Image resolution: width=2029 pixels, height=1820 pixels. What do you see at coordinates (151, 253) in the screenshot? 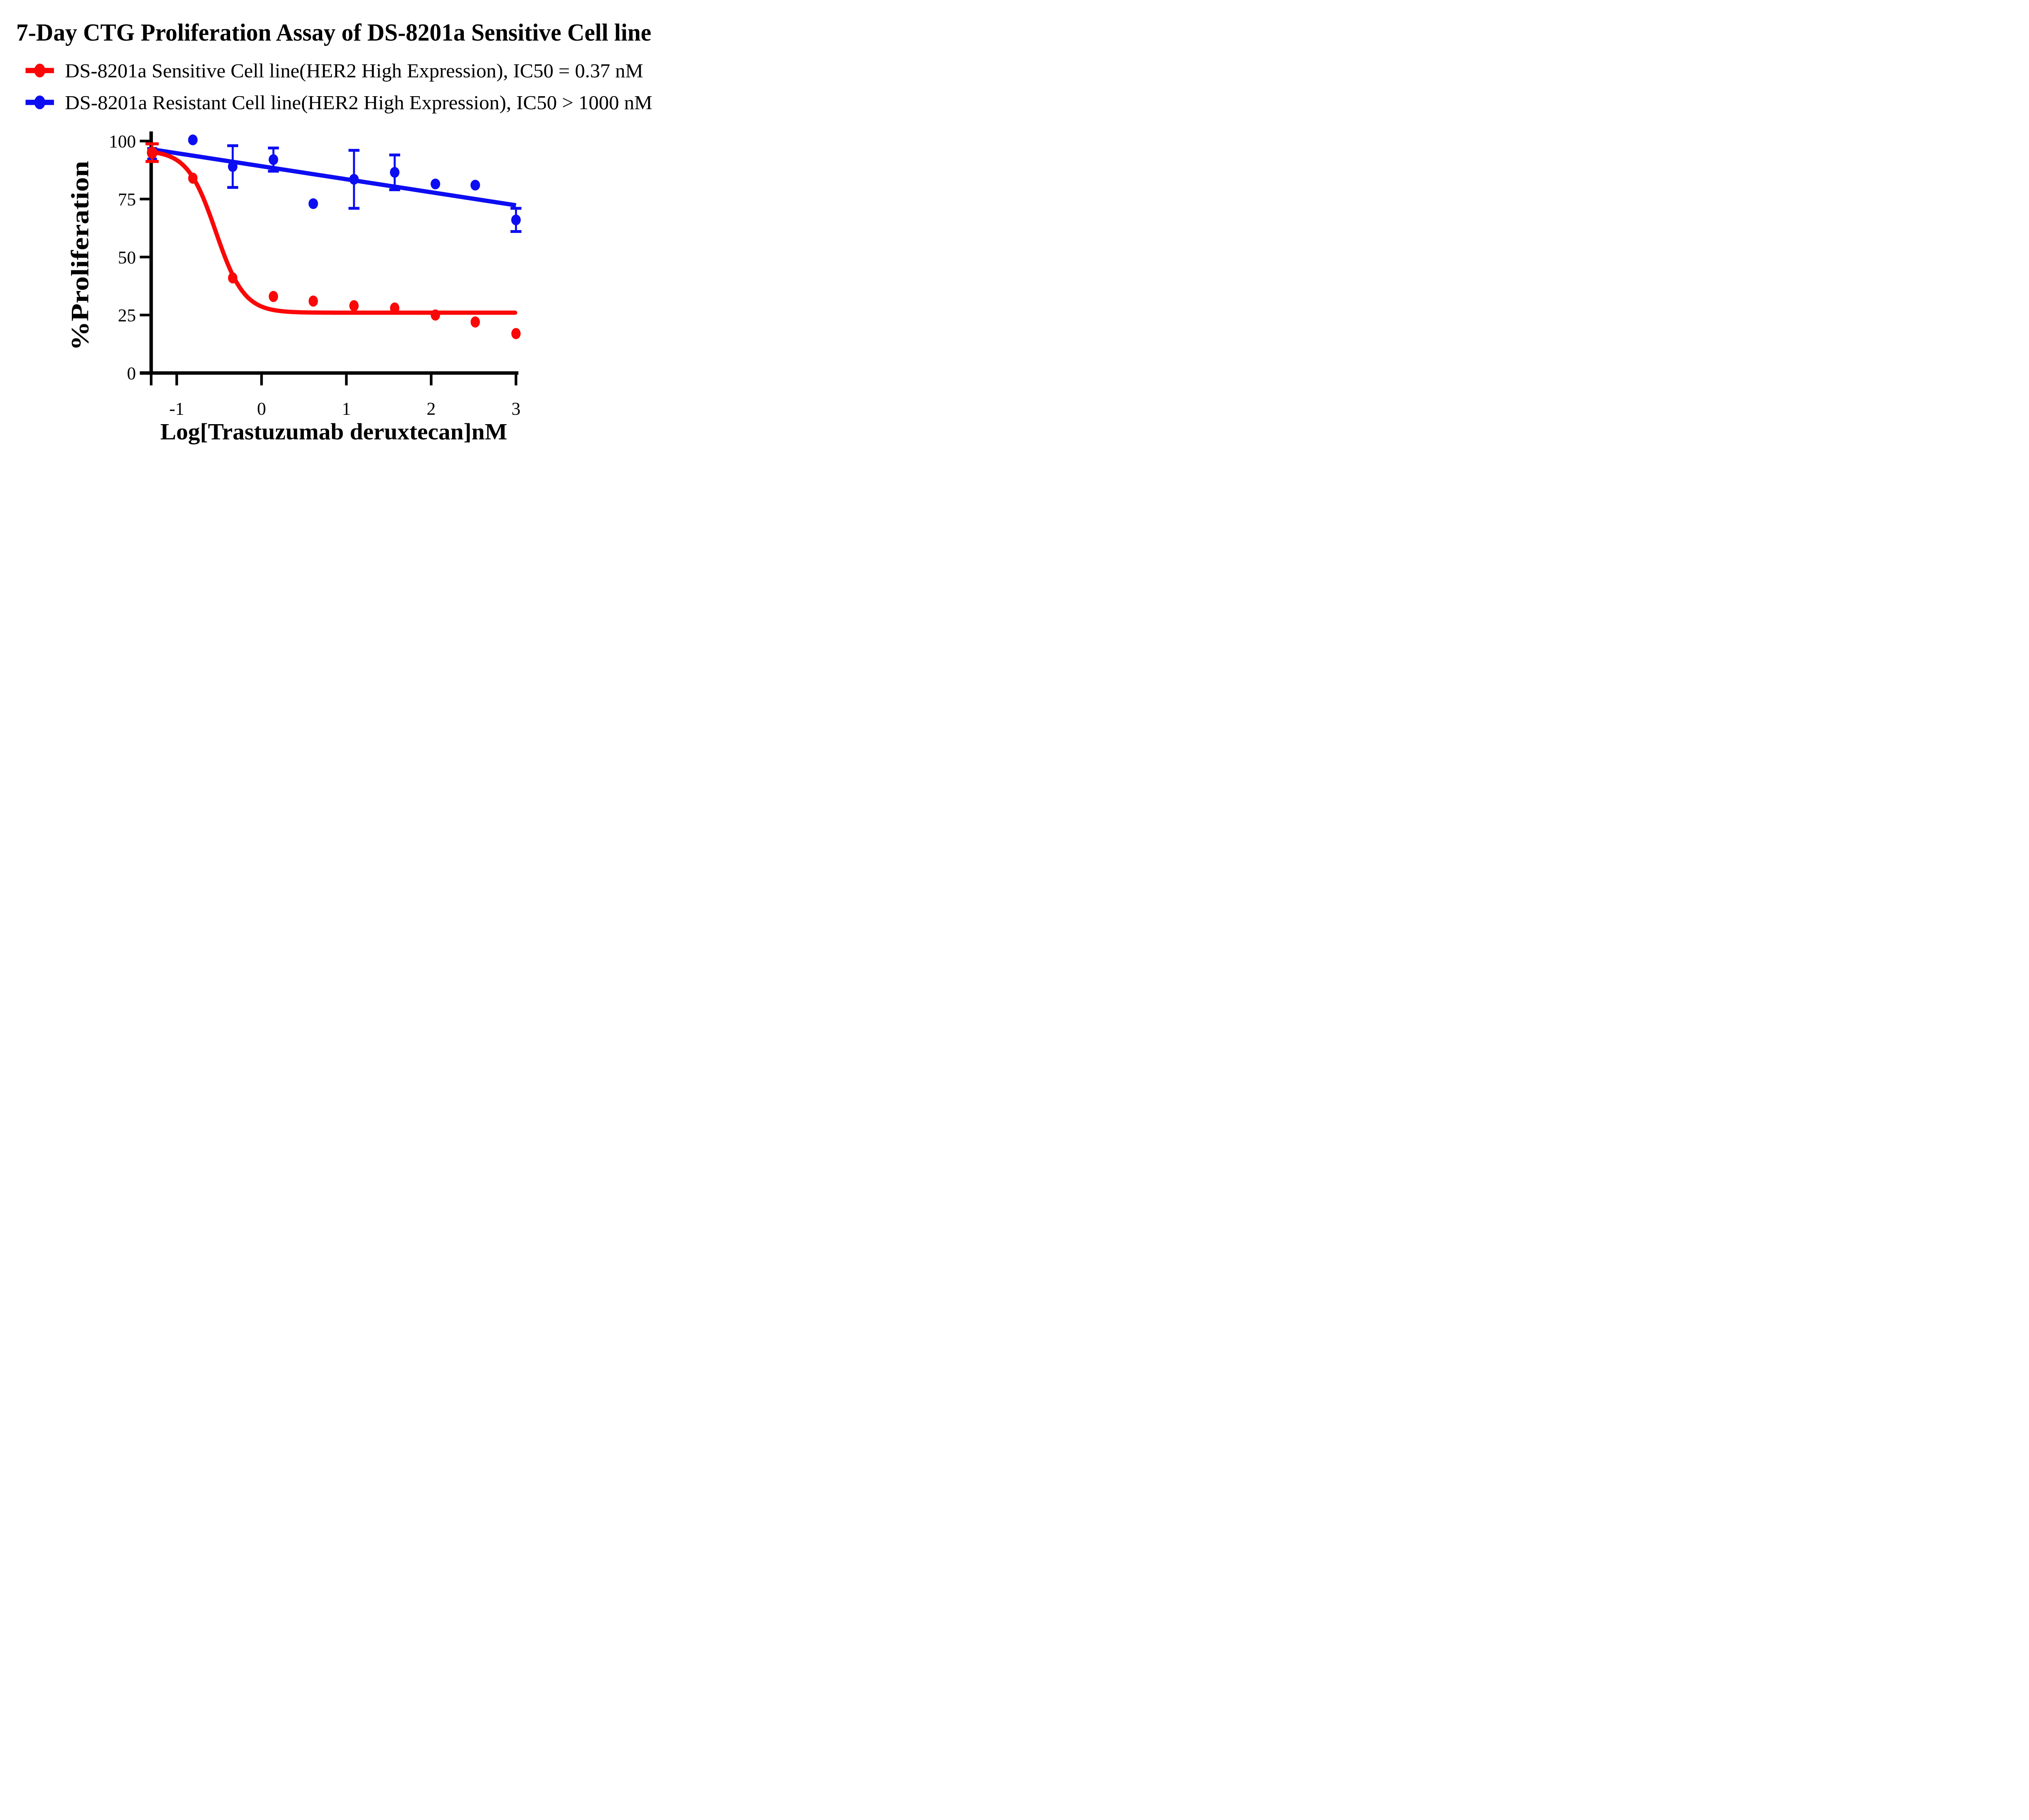
I see `y-axis` at bounding box center [151, 253].